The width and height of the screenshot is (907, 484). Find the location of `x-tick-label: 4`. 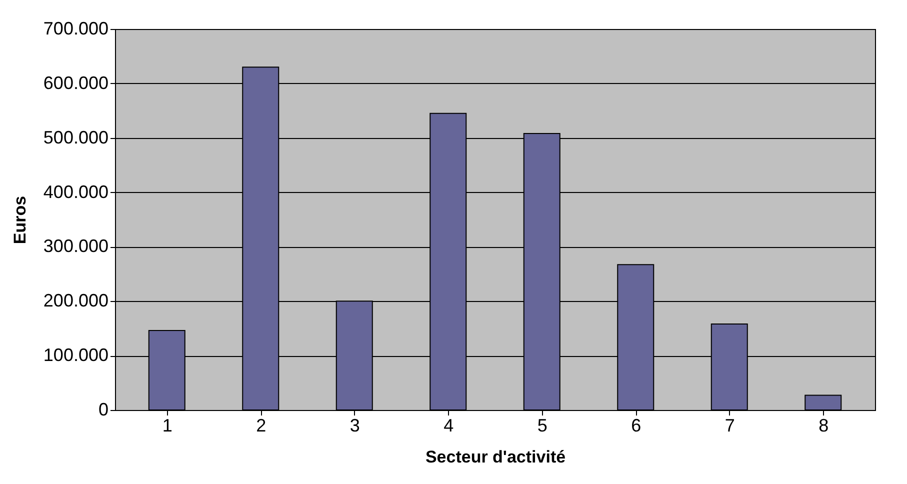

x-tick-label: 4 is located at coordinates (449, 426).